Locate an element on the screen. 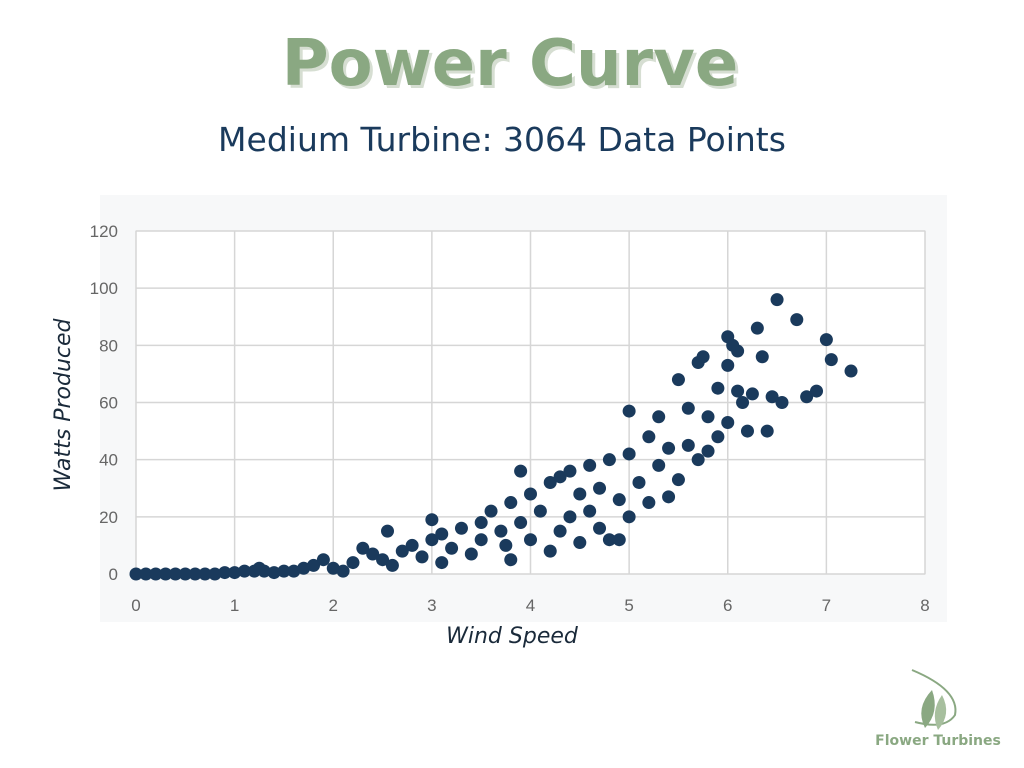  y-tick-label: 100 is located at coordinates (104, 288).